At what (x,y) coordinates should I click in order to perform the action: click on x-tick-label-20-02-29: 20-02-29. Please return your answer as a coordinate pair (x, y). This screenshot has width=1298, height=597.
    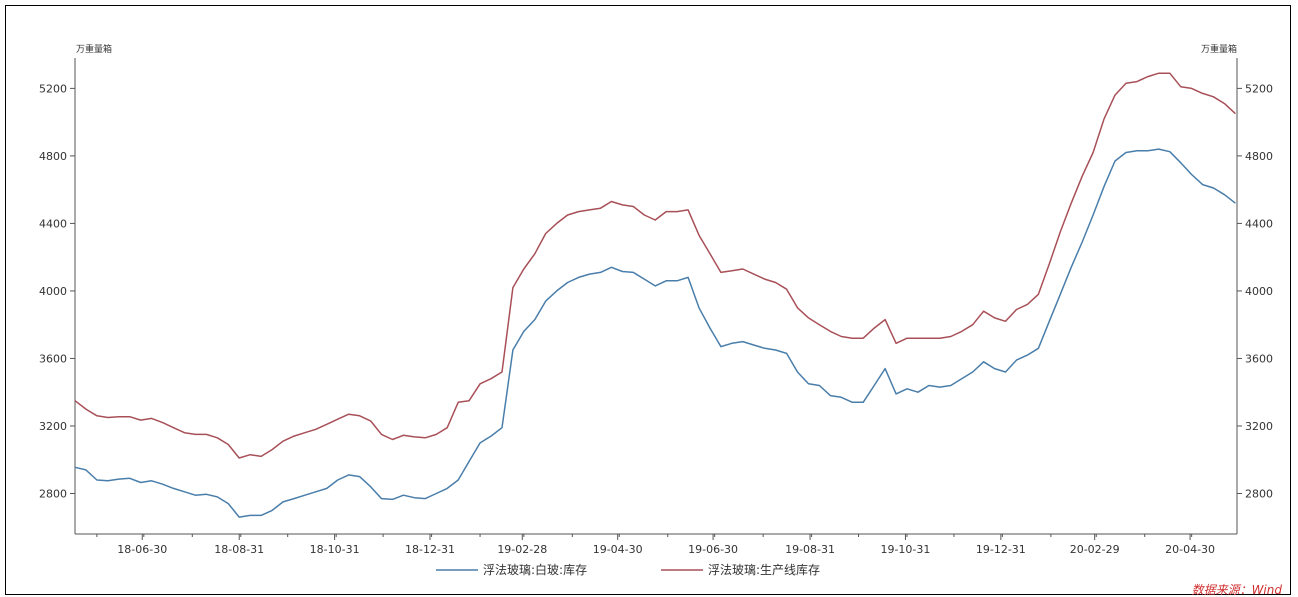
    Looking at the image, I should click on (1095, 549).